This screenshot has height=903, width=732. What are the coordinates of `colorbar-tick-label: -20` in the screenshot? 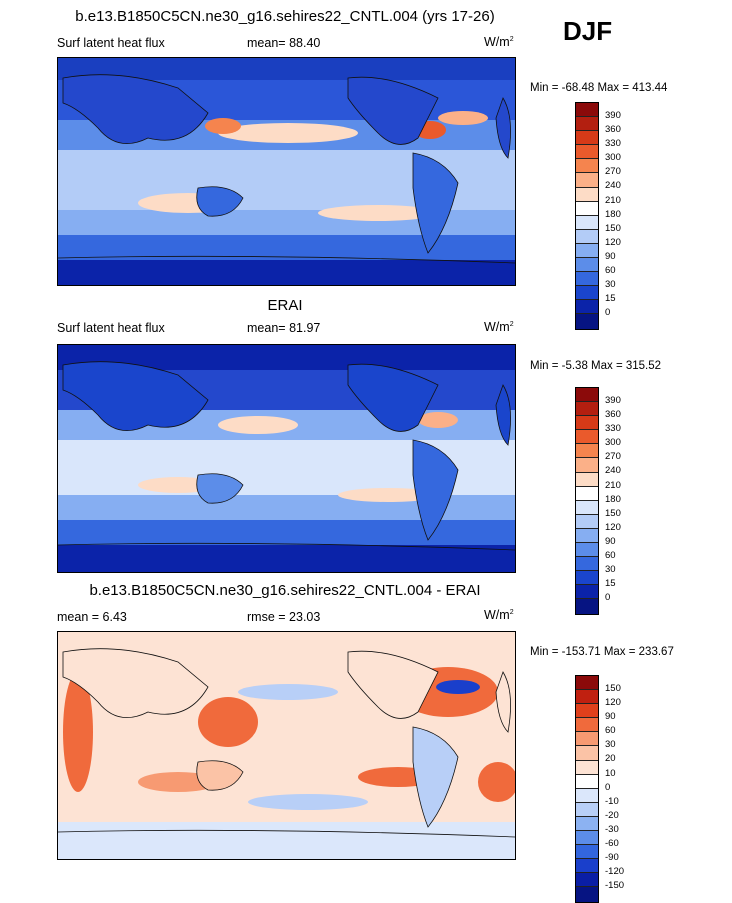 It's located at (612, 815).